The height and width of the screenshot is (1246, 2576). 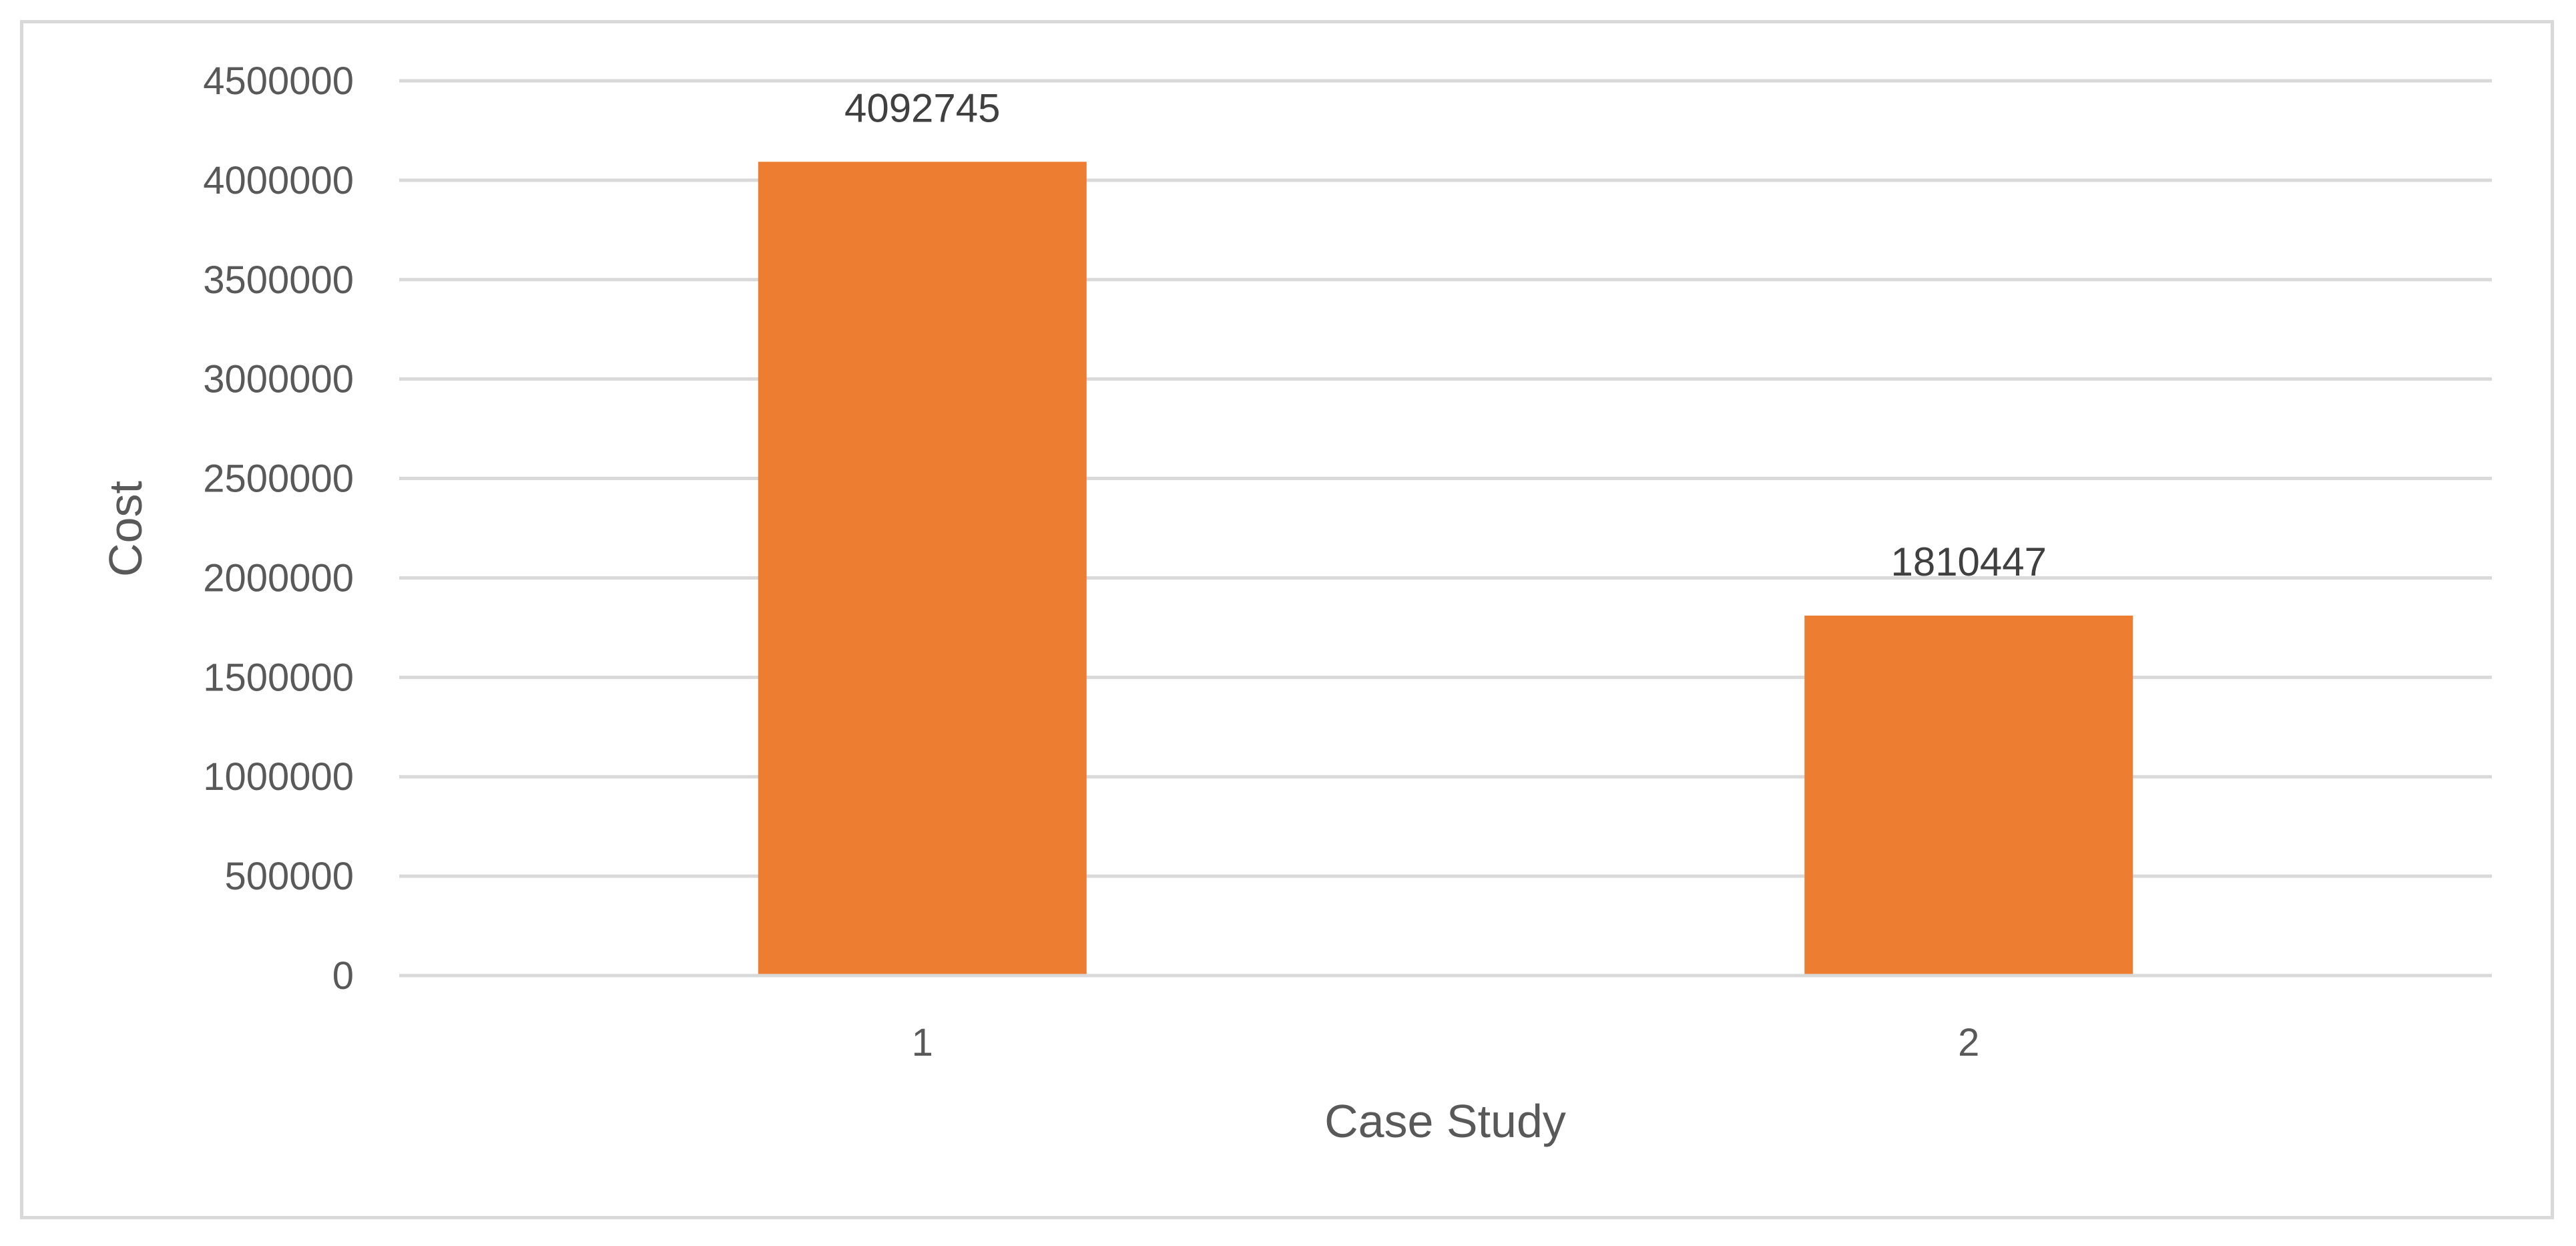 What do you see at coordinates (278, 81) in the screenshot?
I see `y-tick-label: 4500000` at bounding box center [278, 81].